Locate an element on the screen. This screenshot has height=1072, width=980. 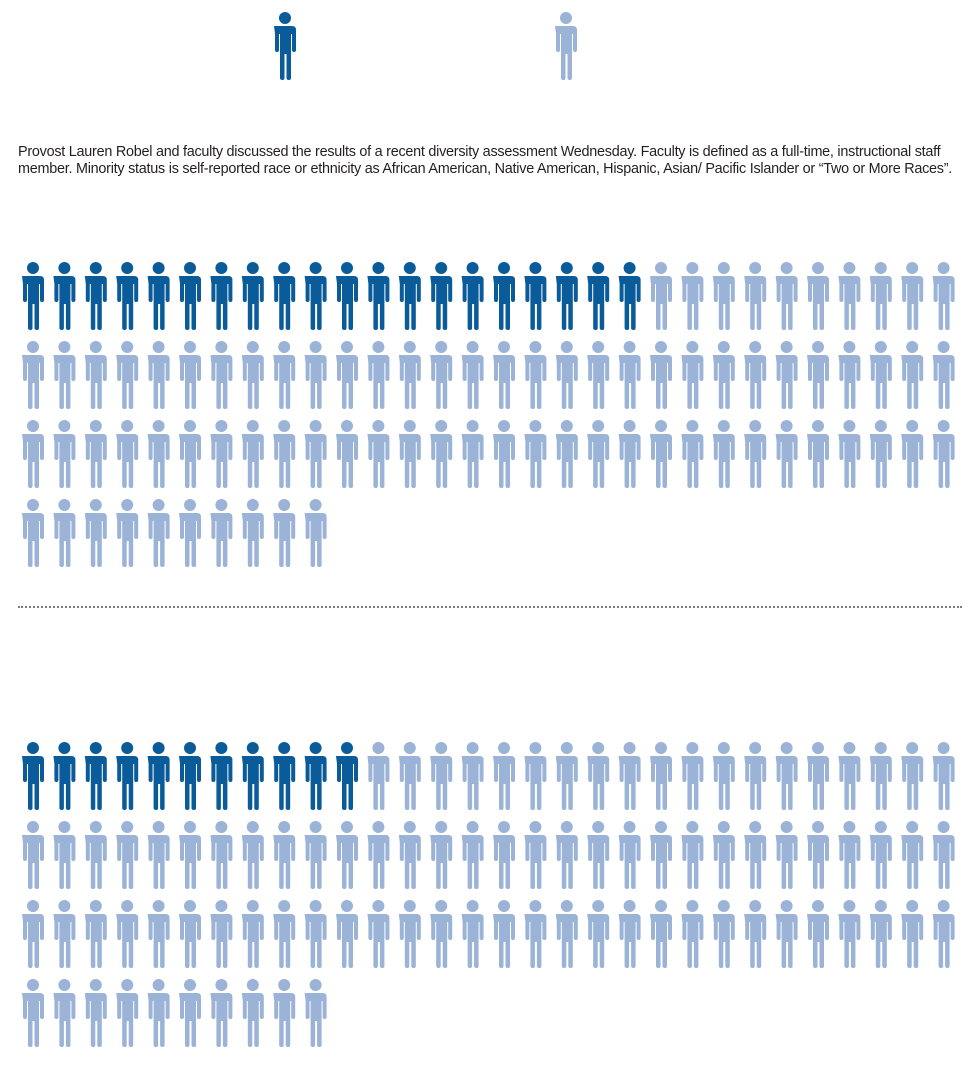
legend-minority-person-icon is located at coordinates (285, 46).